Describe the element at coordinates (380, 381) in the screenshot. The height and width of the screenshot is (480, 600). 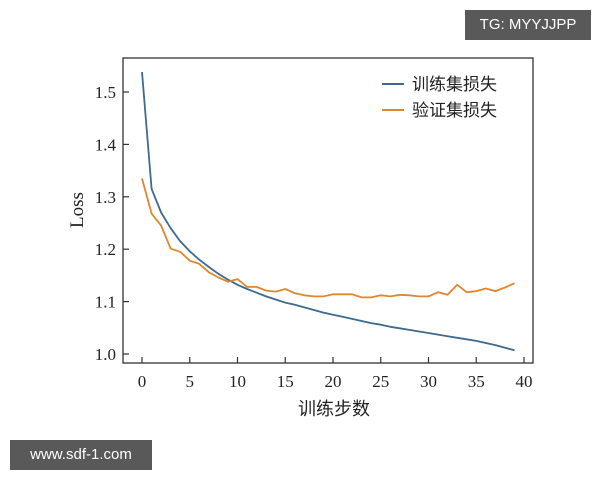
I see `x-tick-label: 25` at that location.